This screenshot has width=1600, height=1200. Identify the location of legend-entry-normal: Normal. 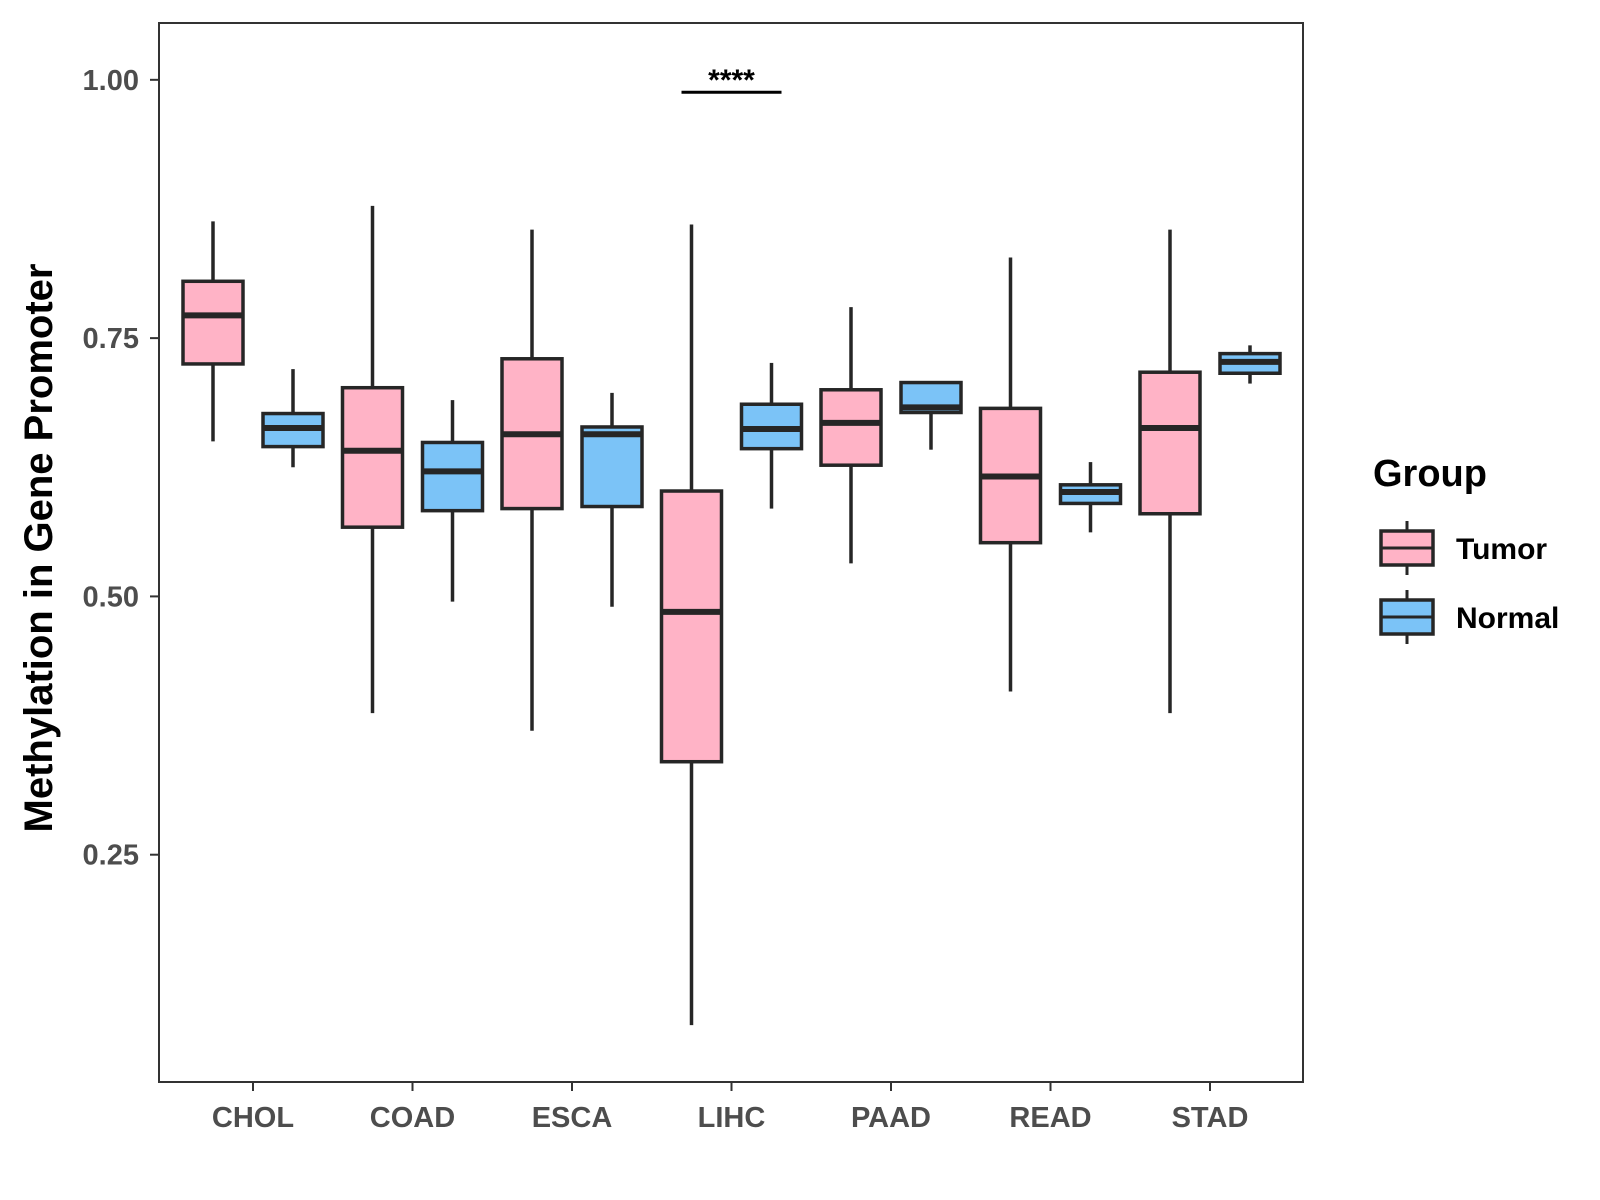
(1469, 617).